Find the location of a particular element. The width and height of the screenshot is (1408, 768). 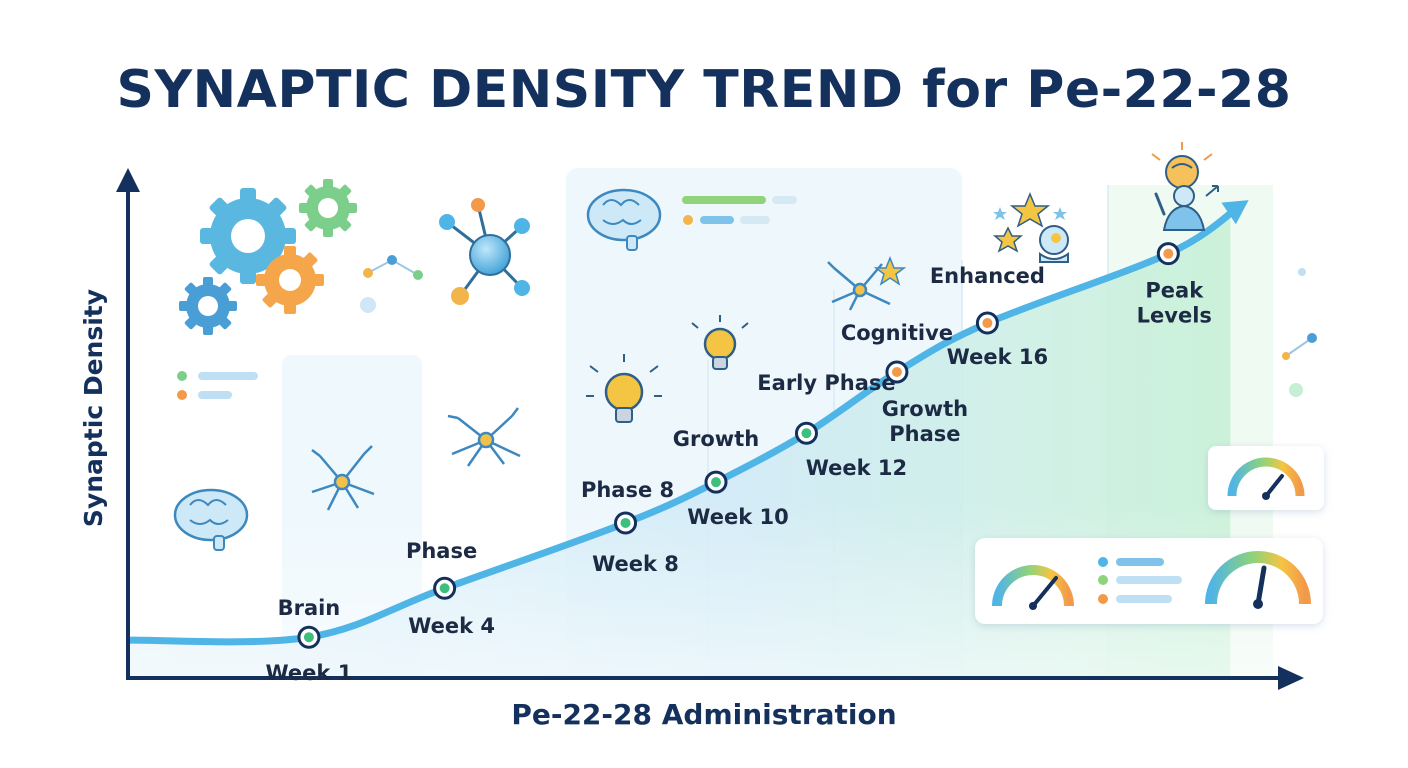

annotation-label: Enhanced is located at coordinates (987, 276).